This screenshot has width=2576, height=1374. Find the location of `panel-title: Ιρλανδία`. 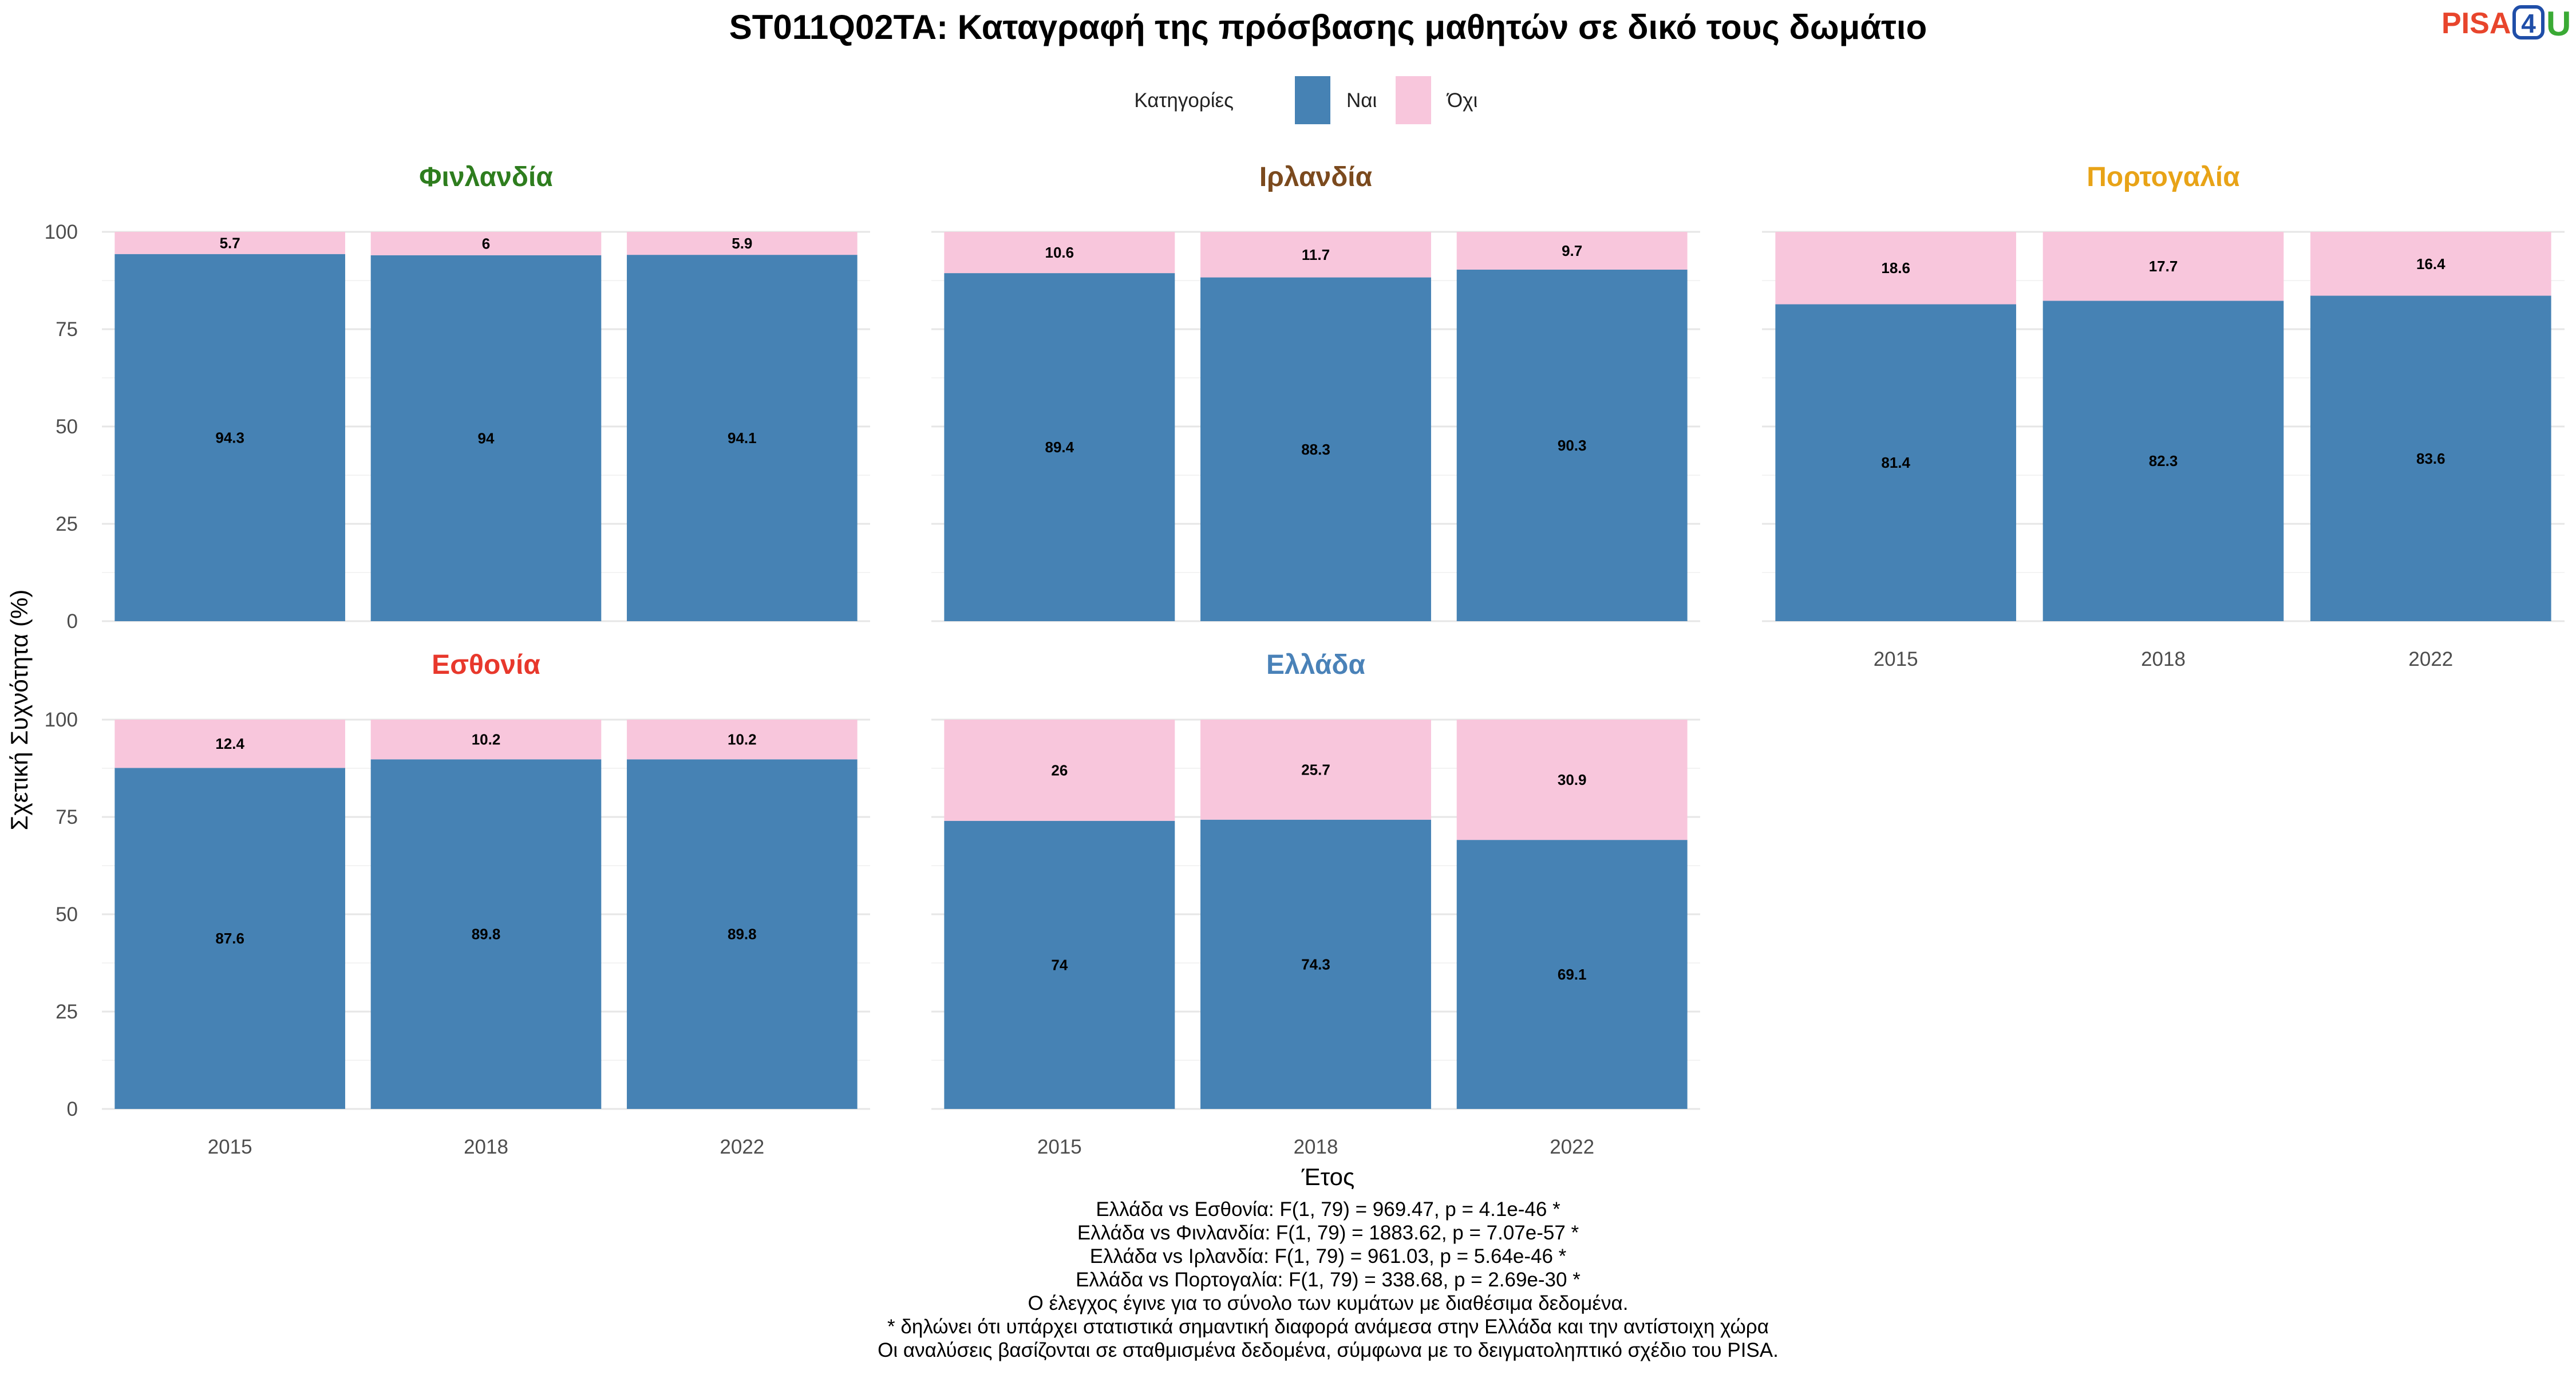

panel-title: Ιρλανδία is located at coordinates (1316, 177).